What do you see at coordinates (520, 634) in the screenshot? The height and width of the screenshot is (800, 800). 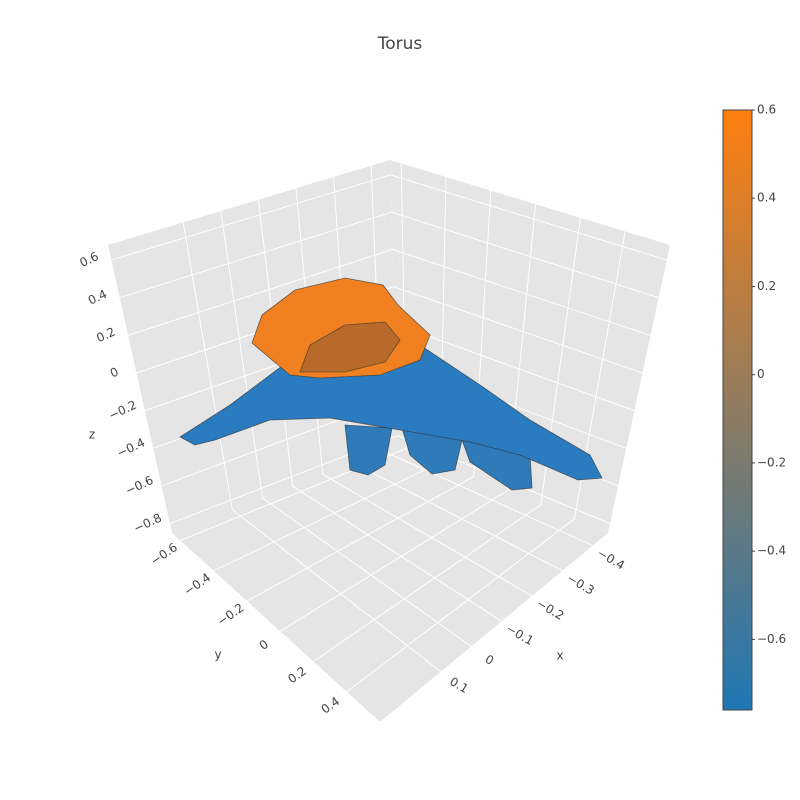 I see `x-tick-label: −0.1` at bounding box center [520, 634].